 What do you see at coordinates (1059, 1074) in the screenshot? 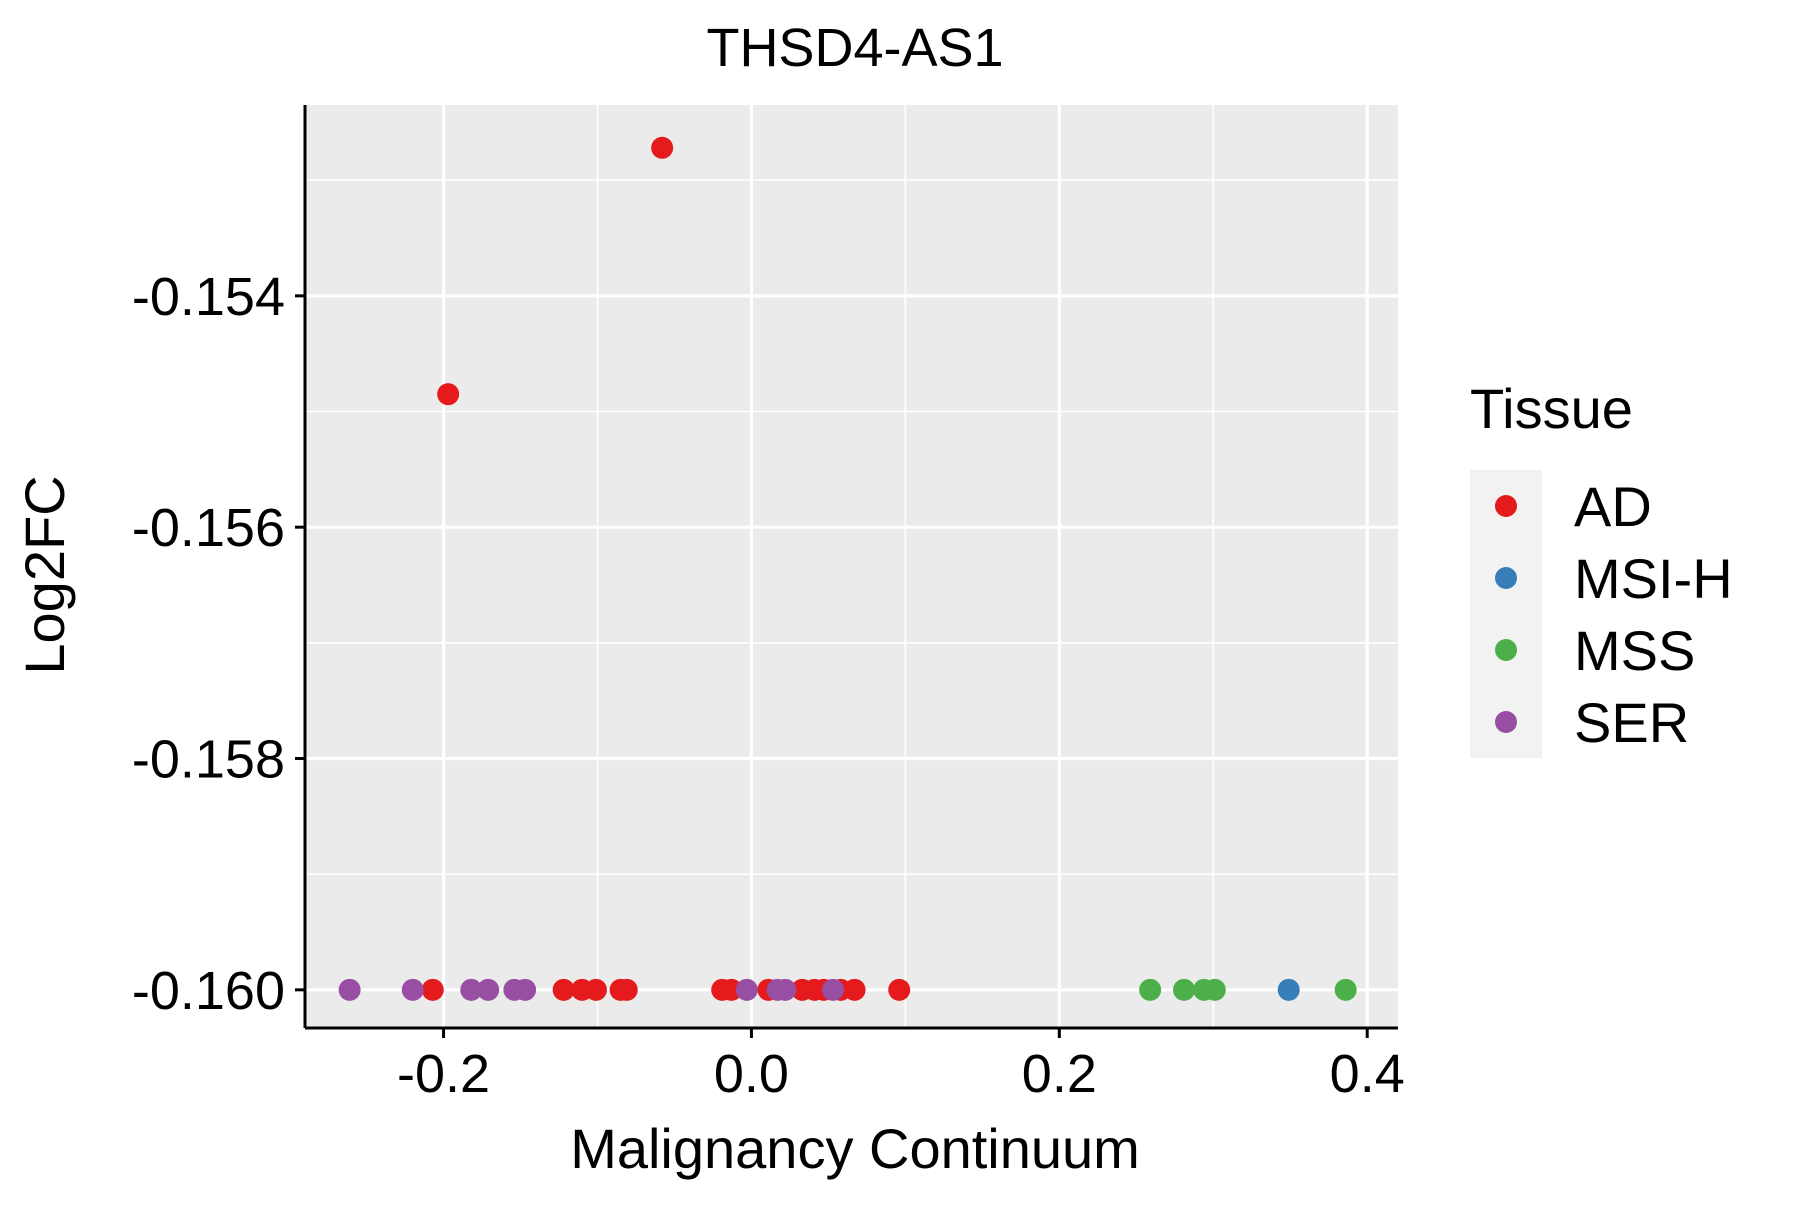
I see `x-tick-label: 0.2` at bounding box center [1059, 1074].